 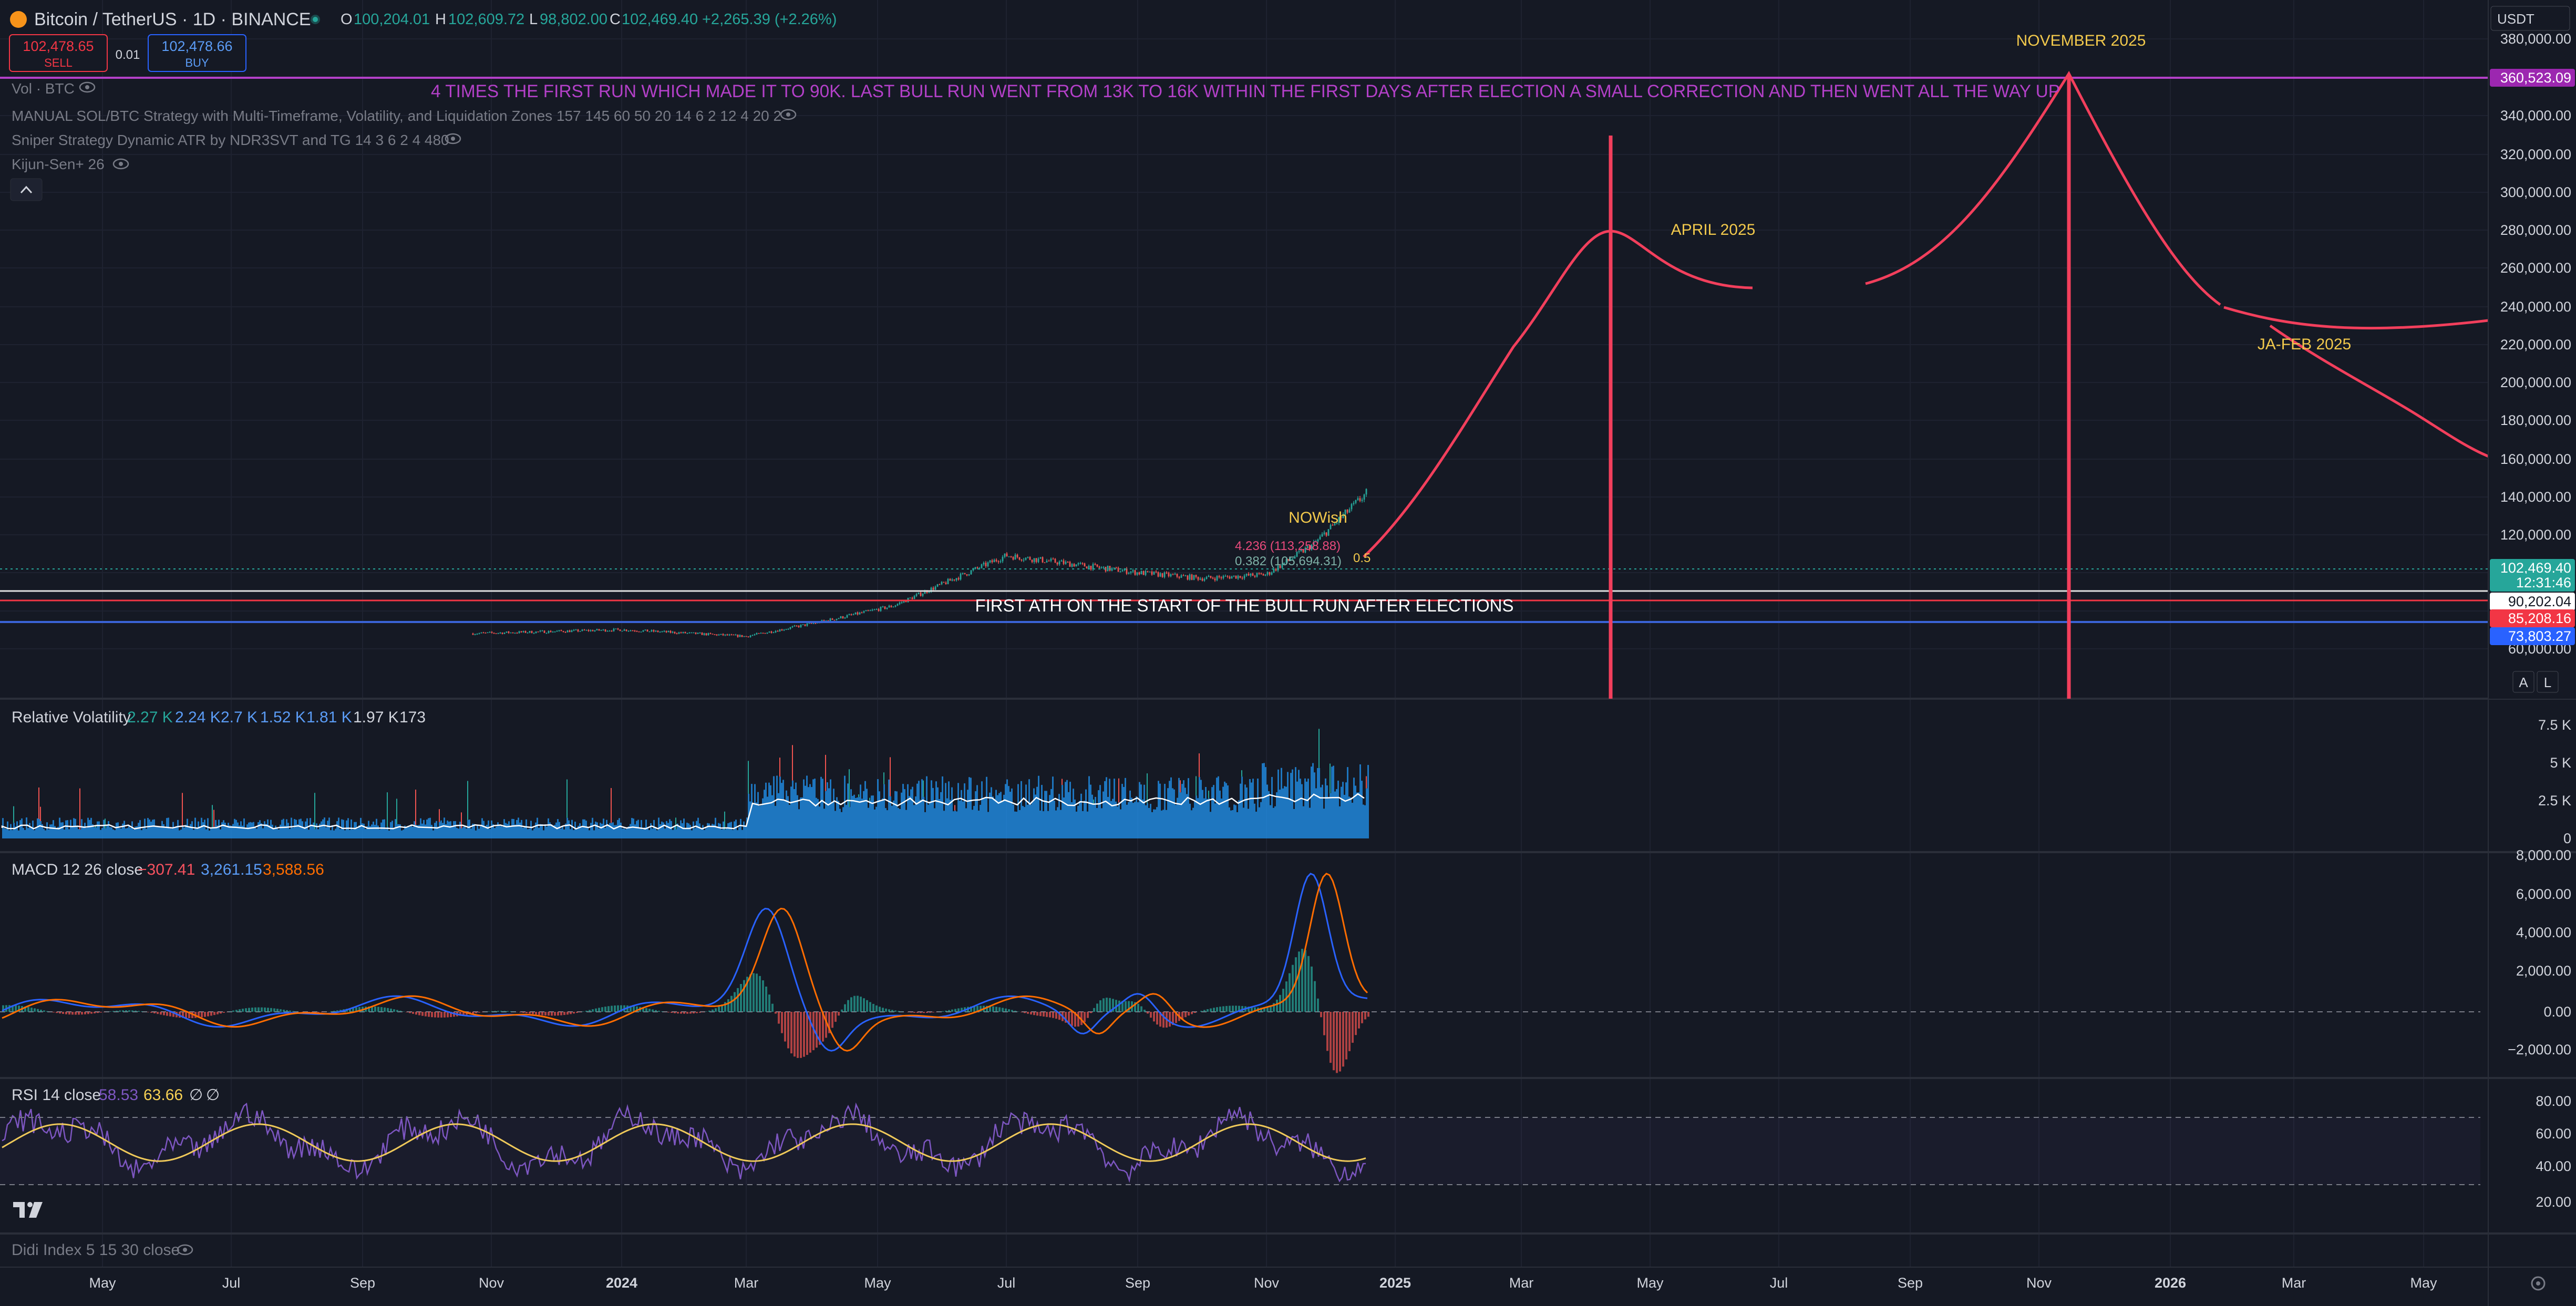 What do you see at coordinates (920, 563) in the screenshot?
I see `price-candles` at bounding box center [920, 563].